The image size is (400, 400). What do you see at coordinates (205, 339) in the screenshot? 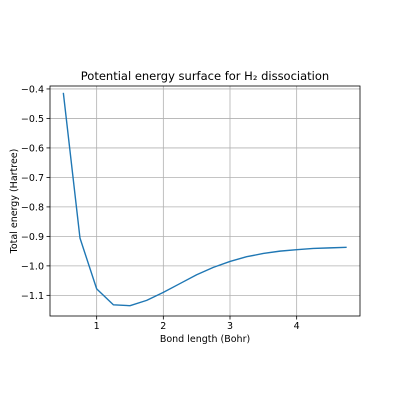
I see `x-axis-label: Bond length (Bohr)` at bounding box center [205, 339].